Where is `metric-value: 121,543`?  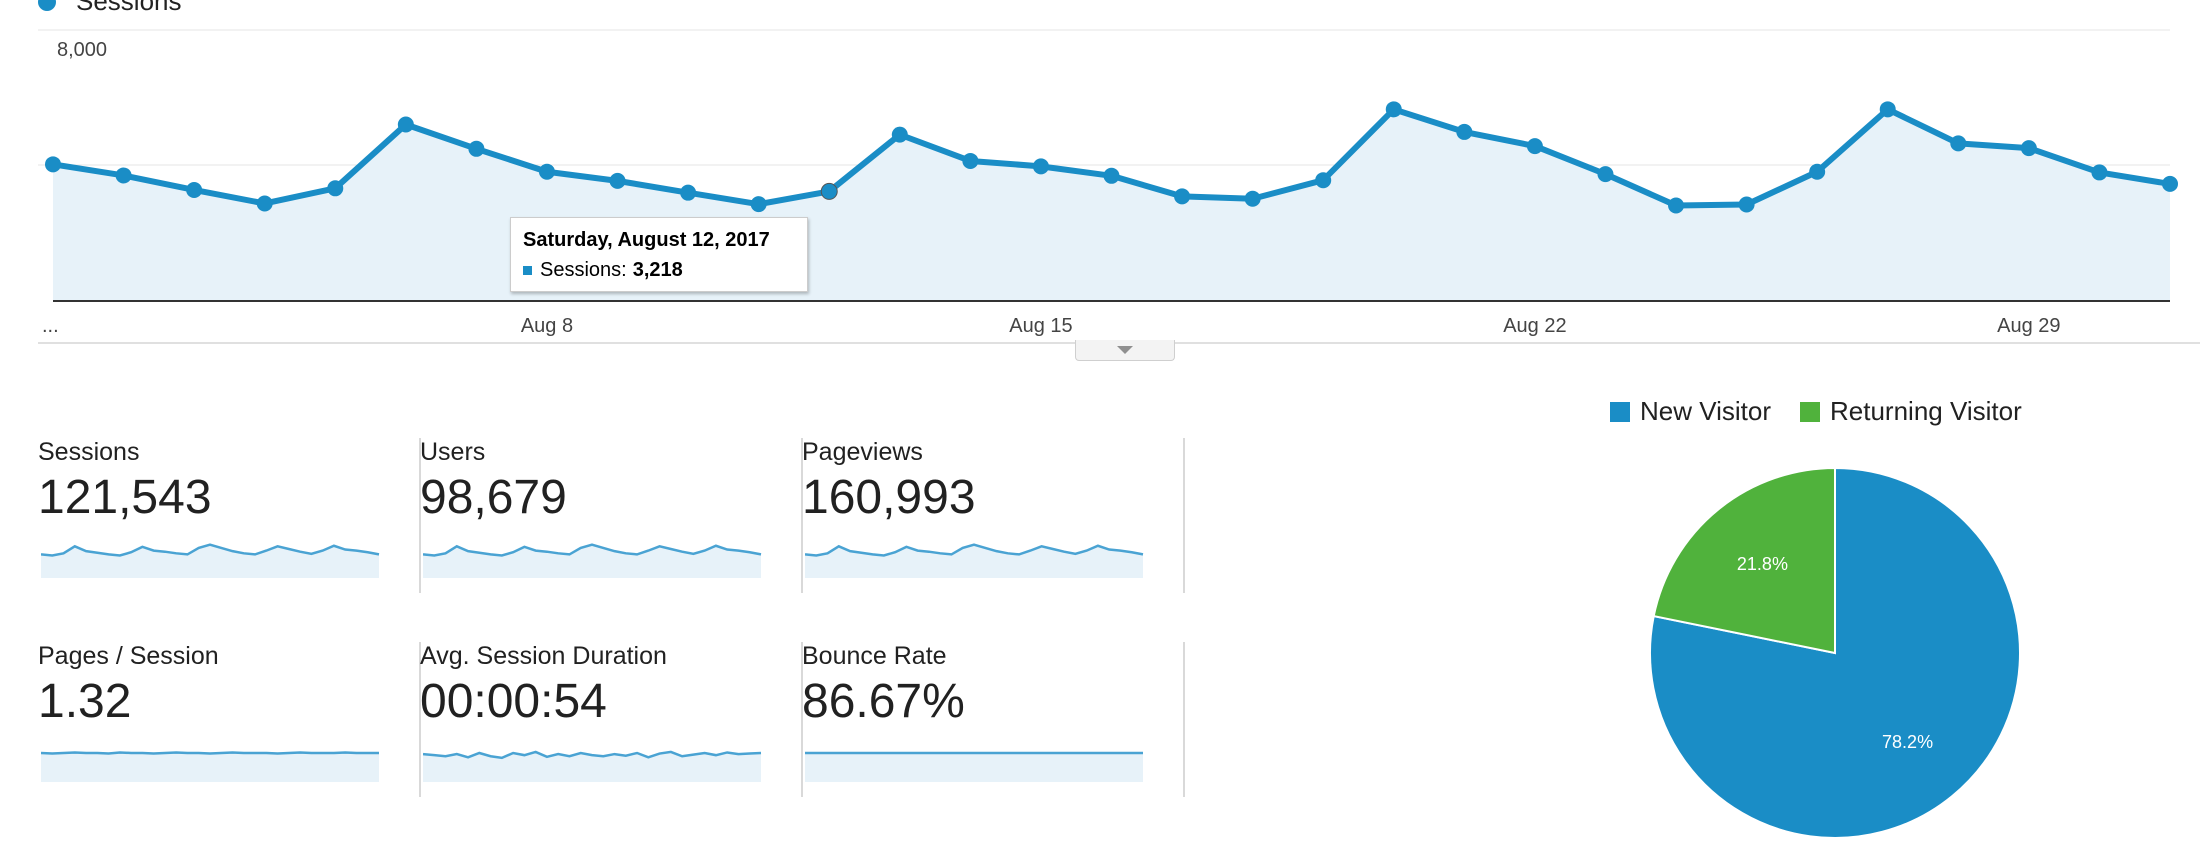 metric-value: 121,543 is located at coordinates (125, 497).